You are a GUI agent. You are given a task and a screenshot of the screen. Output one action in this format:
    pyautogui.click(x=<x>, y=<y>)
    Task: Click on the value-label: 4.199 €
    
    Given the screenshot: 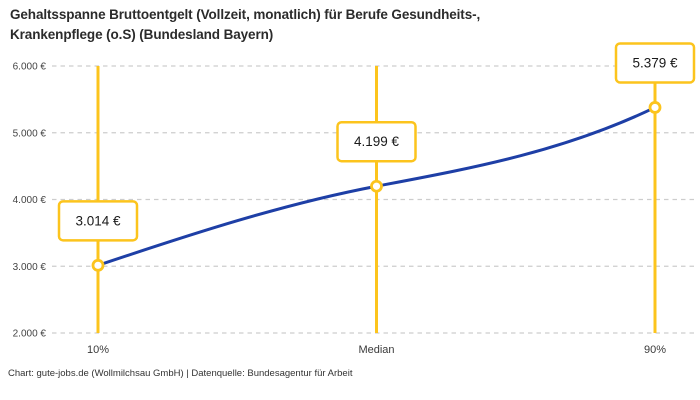 What is the action you would take?
    pyautogui.click(x=377, y=141)
    